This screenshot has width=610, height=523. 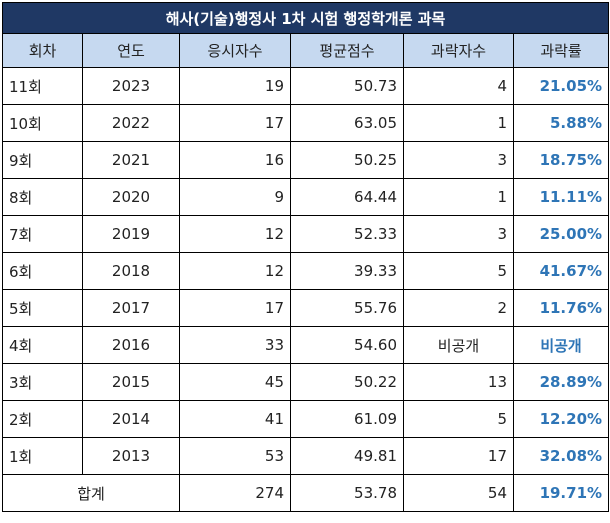 What do you see at coordinates (42, 345) in the screenshot?
I see `cell-round: 4회` at bounding box center [42, 345].